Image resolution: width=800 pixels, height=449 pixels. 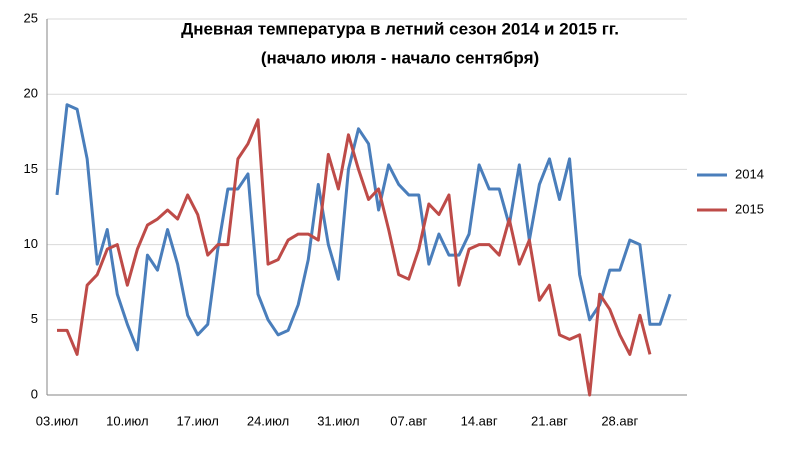 I want to click on legend-label: 2014, so click(x=749, y=173).